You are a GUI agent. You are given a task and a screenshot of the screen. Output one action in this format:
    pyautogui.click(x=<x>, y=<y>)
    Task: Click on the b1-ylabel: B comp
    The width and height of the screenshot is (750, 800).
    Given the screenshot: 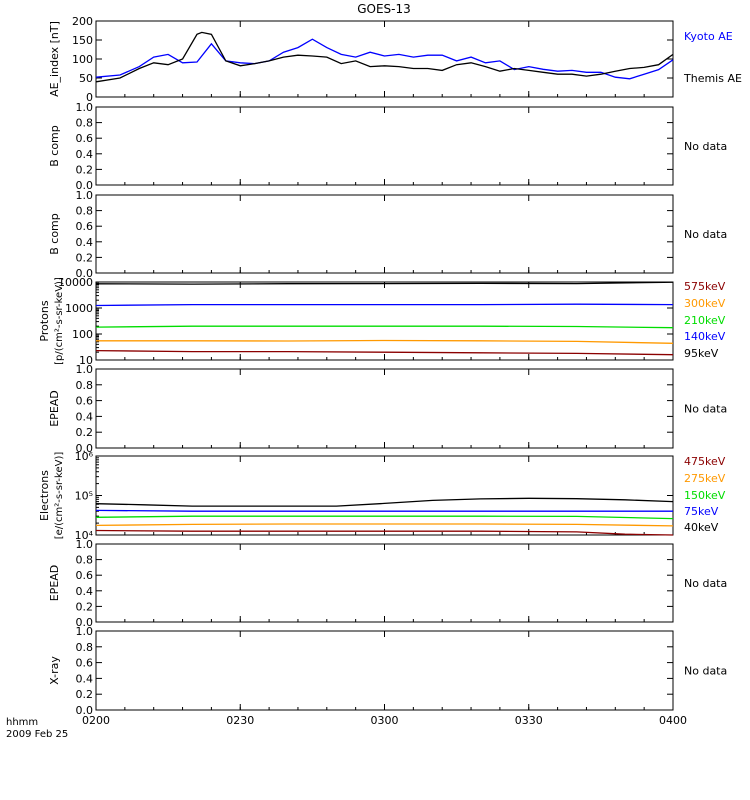 What is the action you would take?
    pyautogui.click(x=54, y=146)
    